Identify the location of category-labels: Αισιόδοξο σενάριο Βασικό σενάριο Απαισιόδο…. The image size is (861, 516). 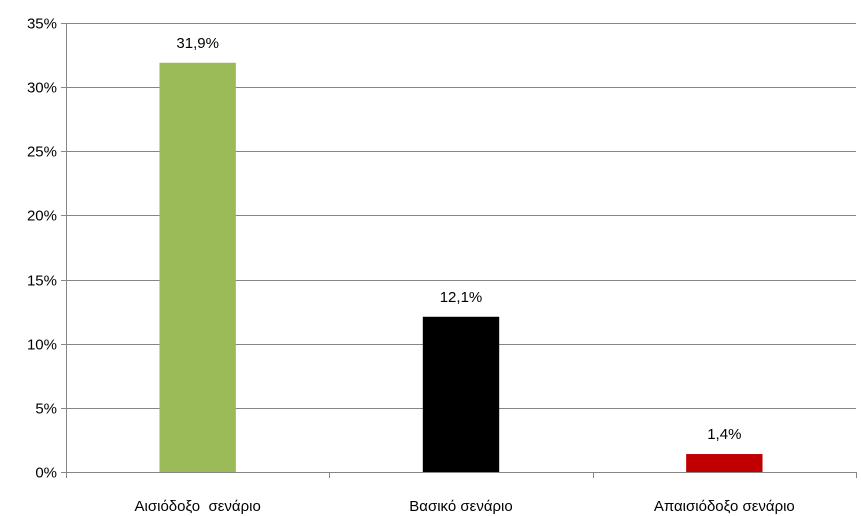
(465, 506).